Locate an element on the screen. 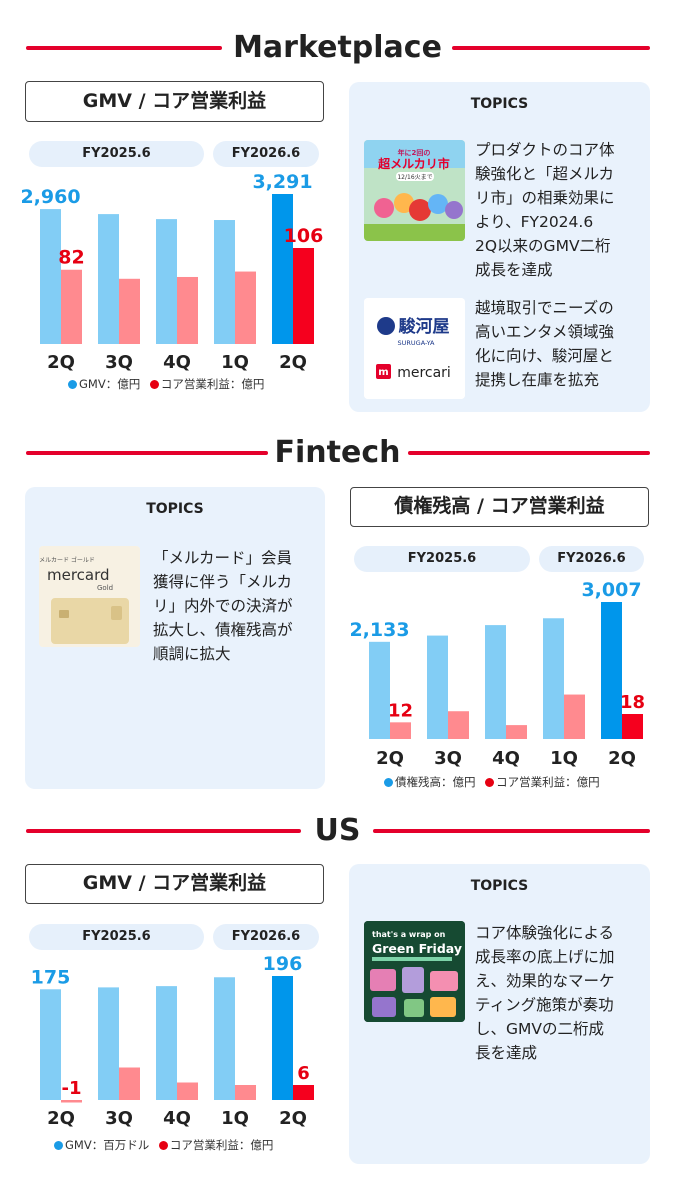  topic-line: リ市」の相乗効果に is located at coordinates (545, 198).